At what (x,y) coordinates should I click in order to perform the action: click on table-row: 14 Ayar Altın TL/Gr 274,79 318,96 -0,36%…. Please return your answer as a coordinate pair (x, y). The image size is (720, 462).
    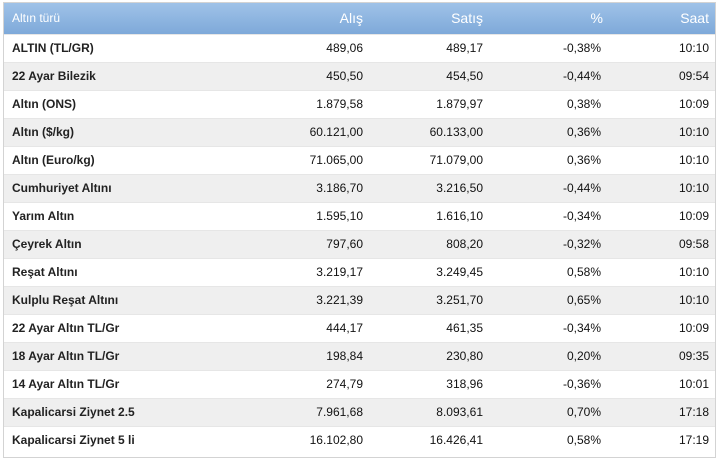
    Looking at the image, I should click on (359, 383).